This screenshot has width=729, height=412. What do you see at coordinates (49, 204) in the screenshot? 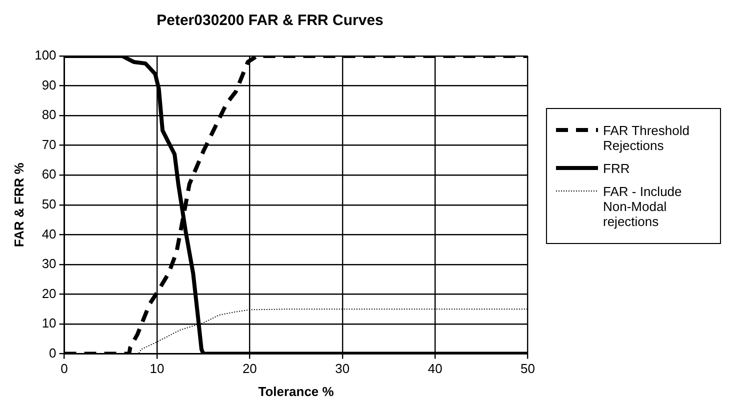
I see `y-tick-label: 50` at bounding box center [49, 204].